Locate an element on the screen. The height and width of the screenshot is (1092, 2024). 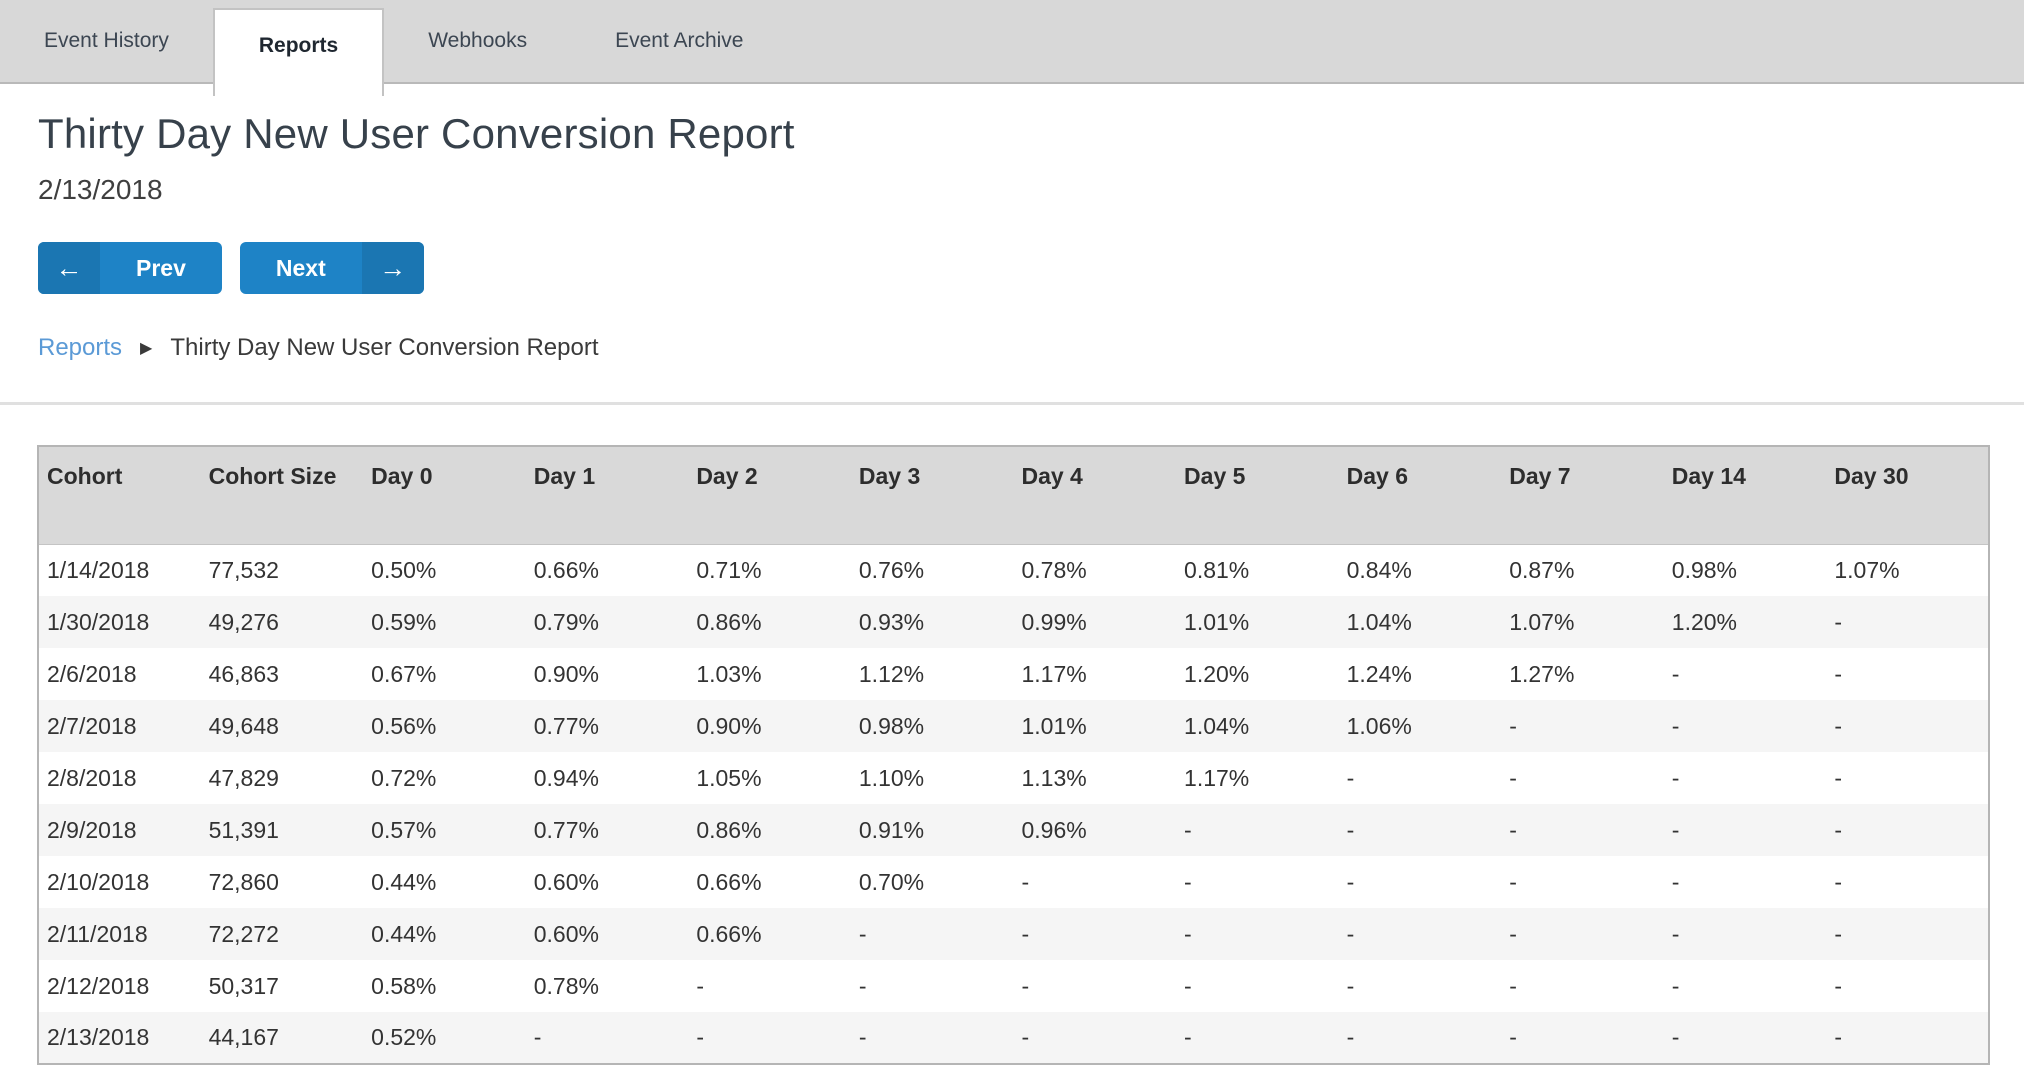
column-header: Day 14 is located at coordinates (1745, 495).